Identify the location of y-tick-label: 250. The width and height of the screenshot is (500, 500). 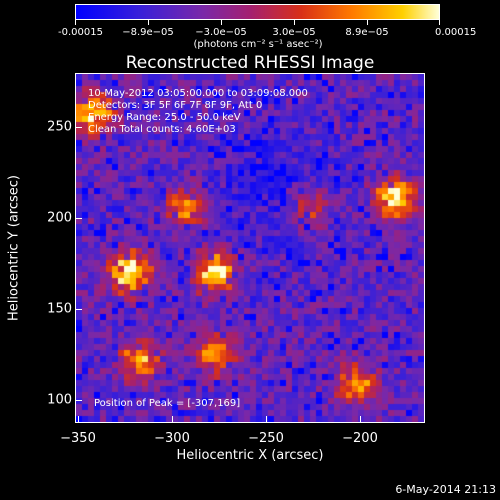
(59, 127).